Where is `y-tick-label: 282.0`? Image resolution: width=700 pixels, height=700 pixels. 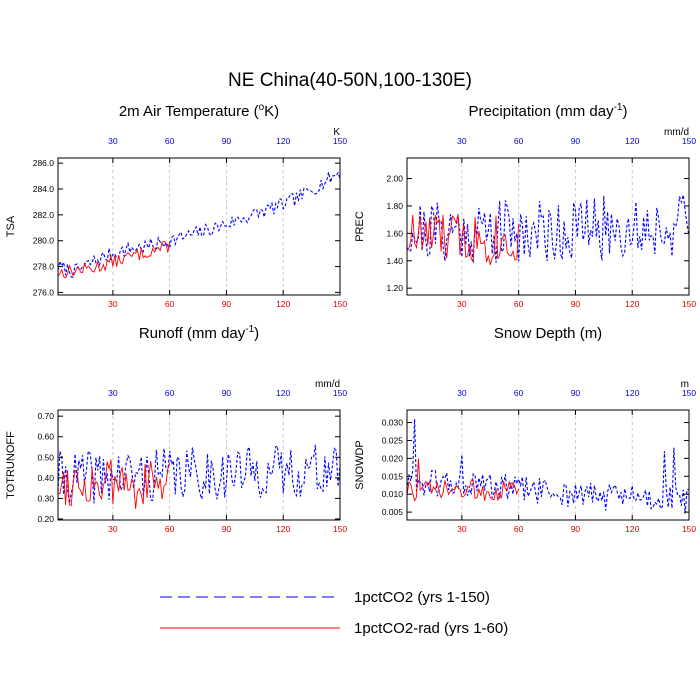
y-tick-label: 282.0 is located at coordinates (44, 215).